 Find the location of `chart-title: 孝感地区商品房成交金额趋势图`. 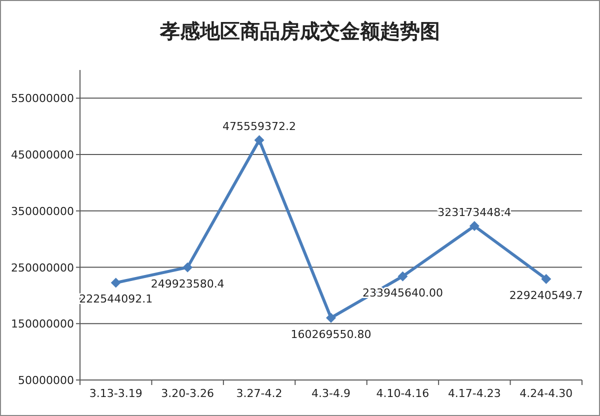

chart-title: 孝感地区商品房成交金额趋势图 is located at coordinates (299, 31).